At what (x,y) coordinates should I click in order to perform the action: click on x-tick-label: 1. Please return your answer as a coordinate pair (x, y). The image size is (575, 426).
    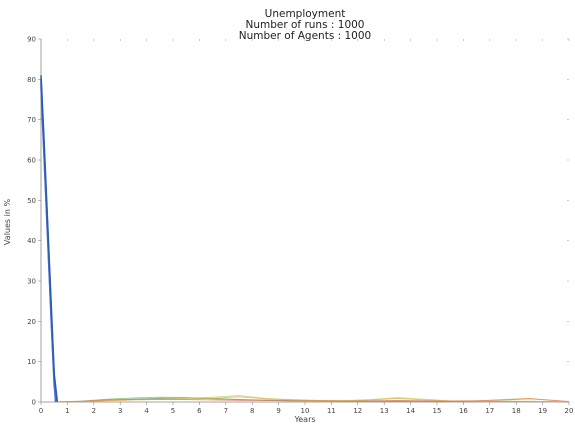
    Looking at the image, I should click on (67, 411).